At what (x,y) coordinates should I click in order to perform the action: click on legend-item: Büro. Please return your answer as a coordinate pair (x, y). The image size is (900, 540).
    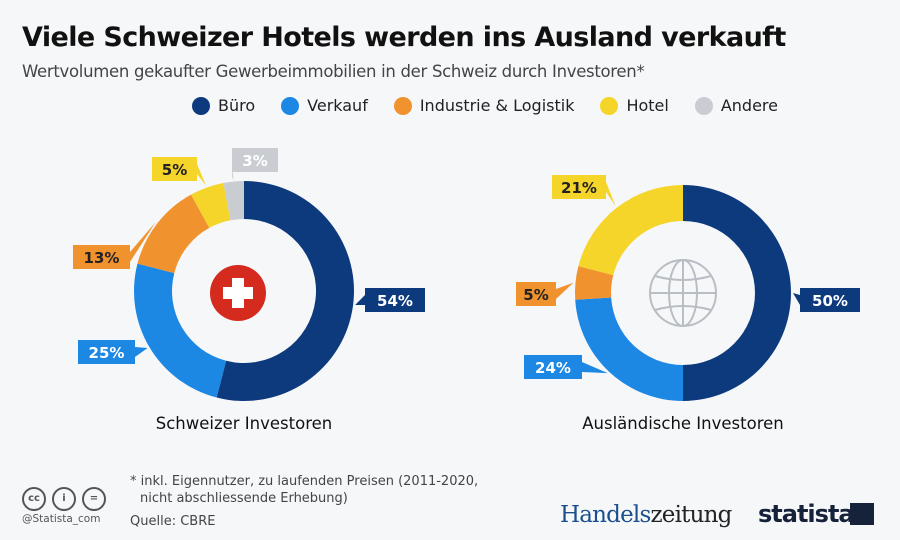
    Looking at the image, I should click on (223, 105).